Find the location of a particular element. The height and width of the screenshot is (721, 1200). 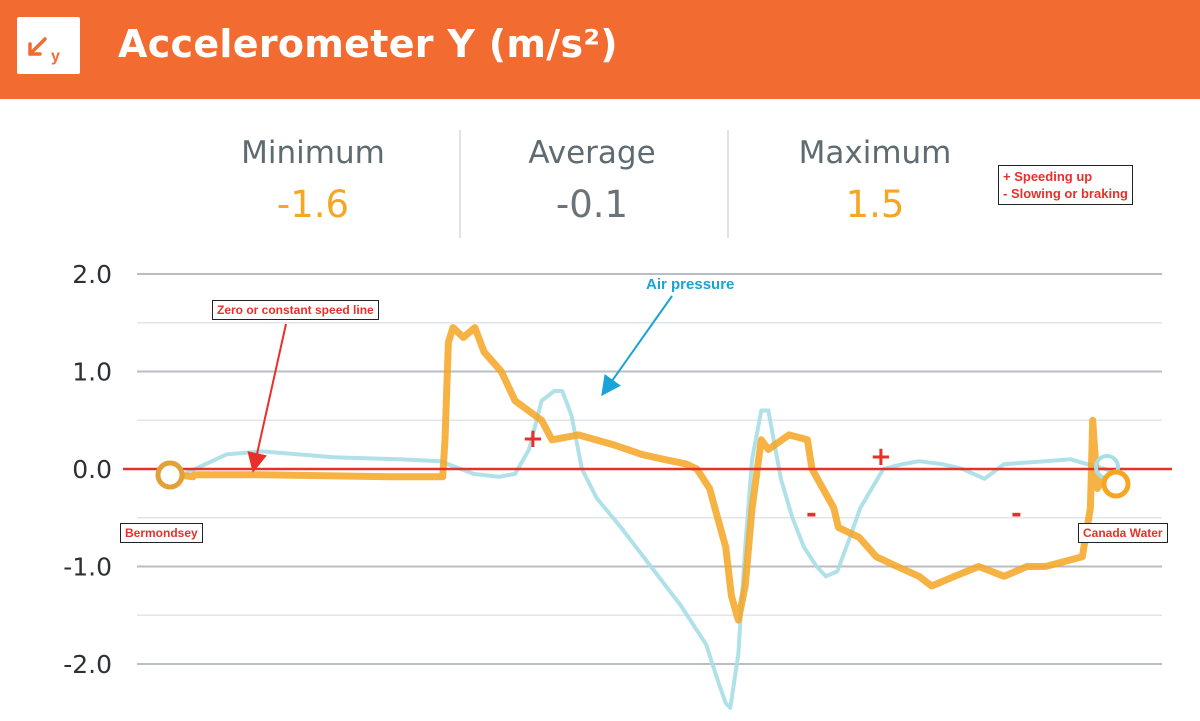

page-title: Accelerometer Y (m/s²) is located at coordinates (368, 44).